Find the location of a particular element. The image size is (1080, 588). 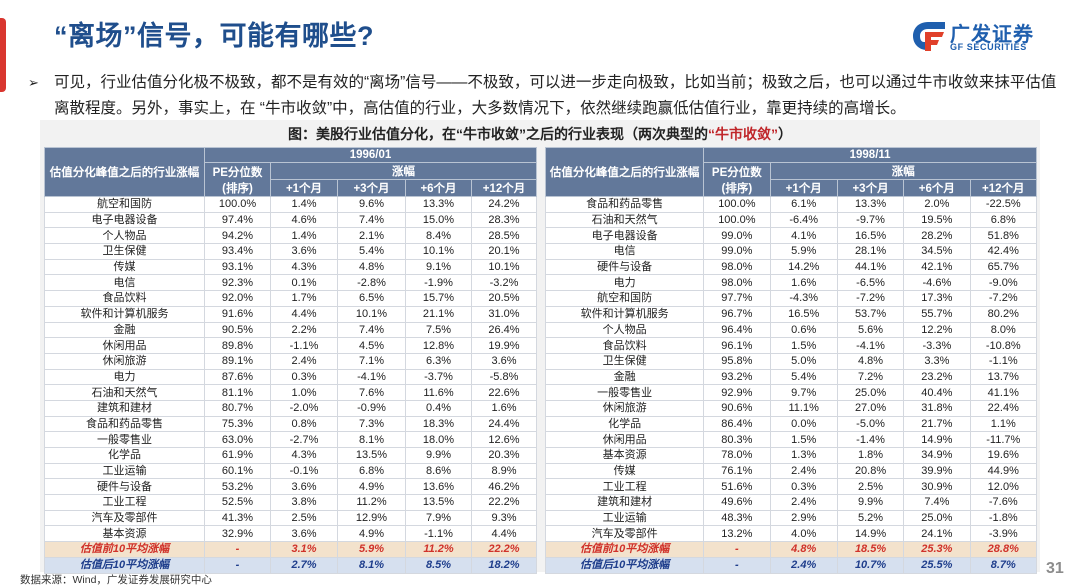

value-cell: 13.5% is located at coordinates (371, 455).